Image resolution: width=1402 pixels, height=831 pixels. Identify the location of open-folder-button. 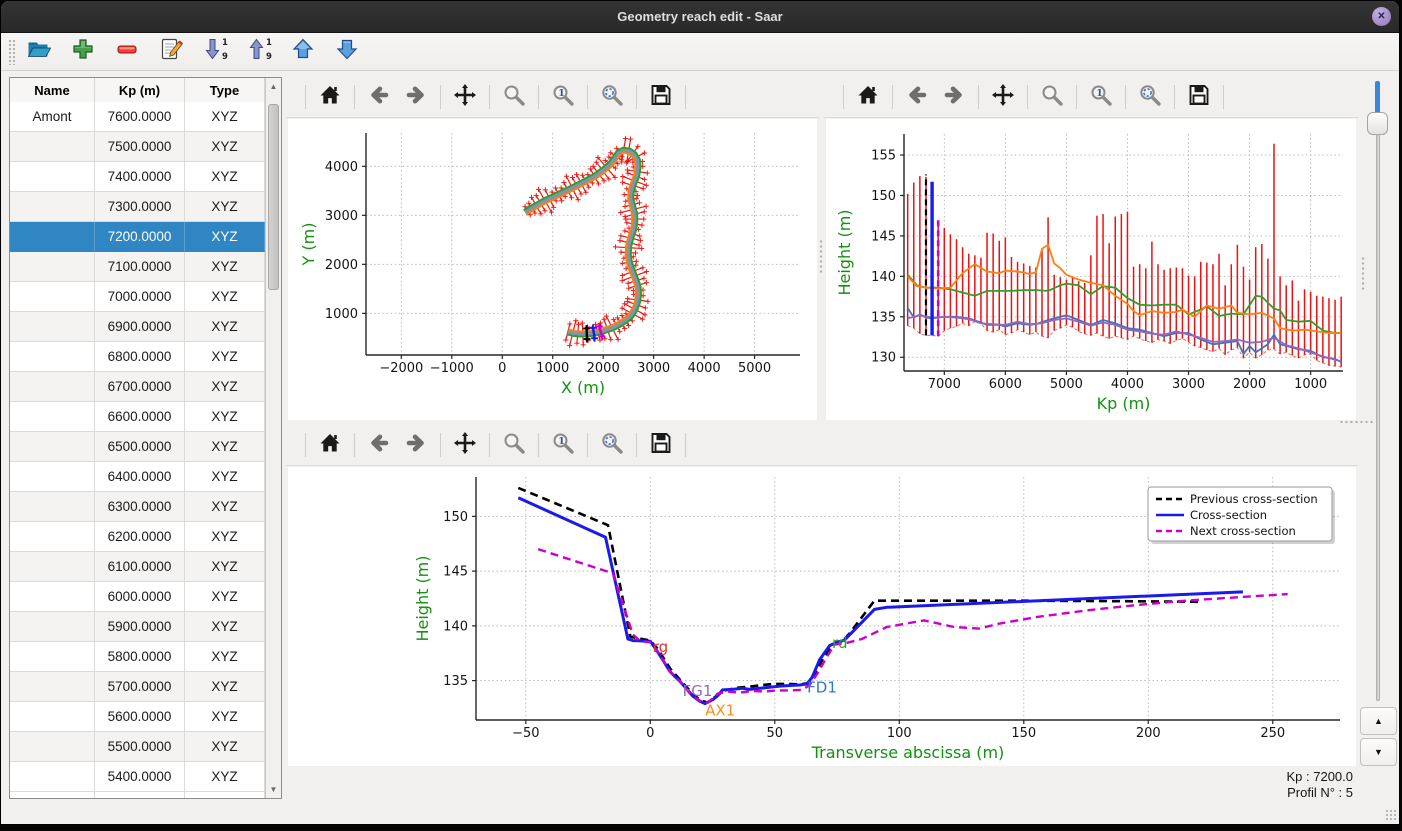
(38, 52).